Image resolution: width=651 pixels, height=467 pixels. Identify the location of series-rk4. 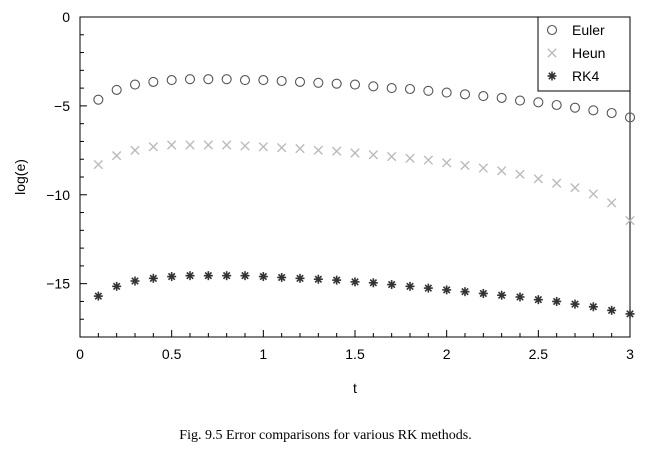
(364, 295).